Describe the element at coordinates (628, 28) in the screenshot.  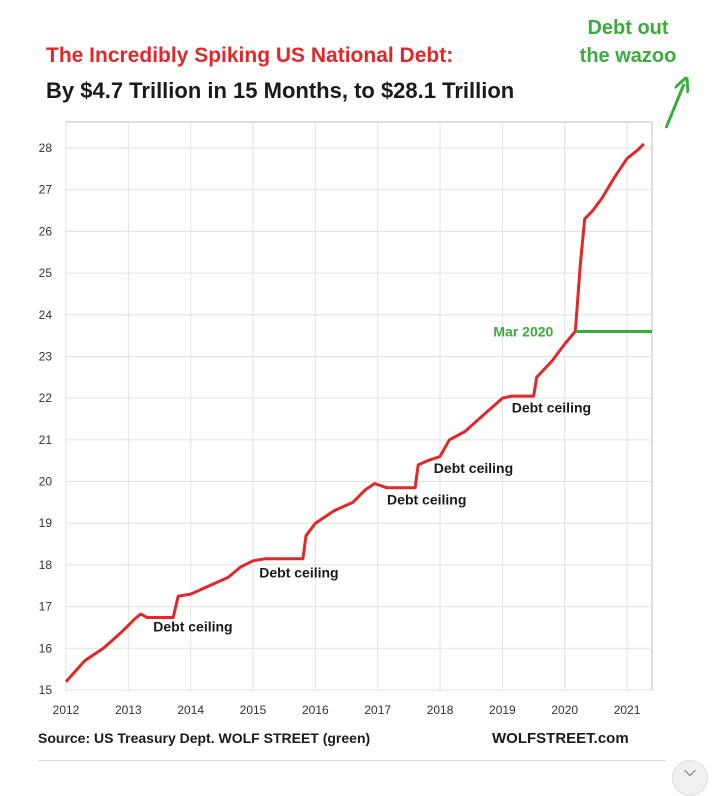
I see `wazoo-callout-line1: Debt out` at that location.